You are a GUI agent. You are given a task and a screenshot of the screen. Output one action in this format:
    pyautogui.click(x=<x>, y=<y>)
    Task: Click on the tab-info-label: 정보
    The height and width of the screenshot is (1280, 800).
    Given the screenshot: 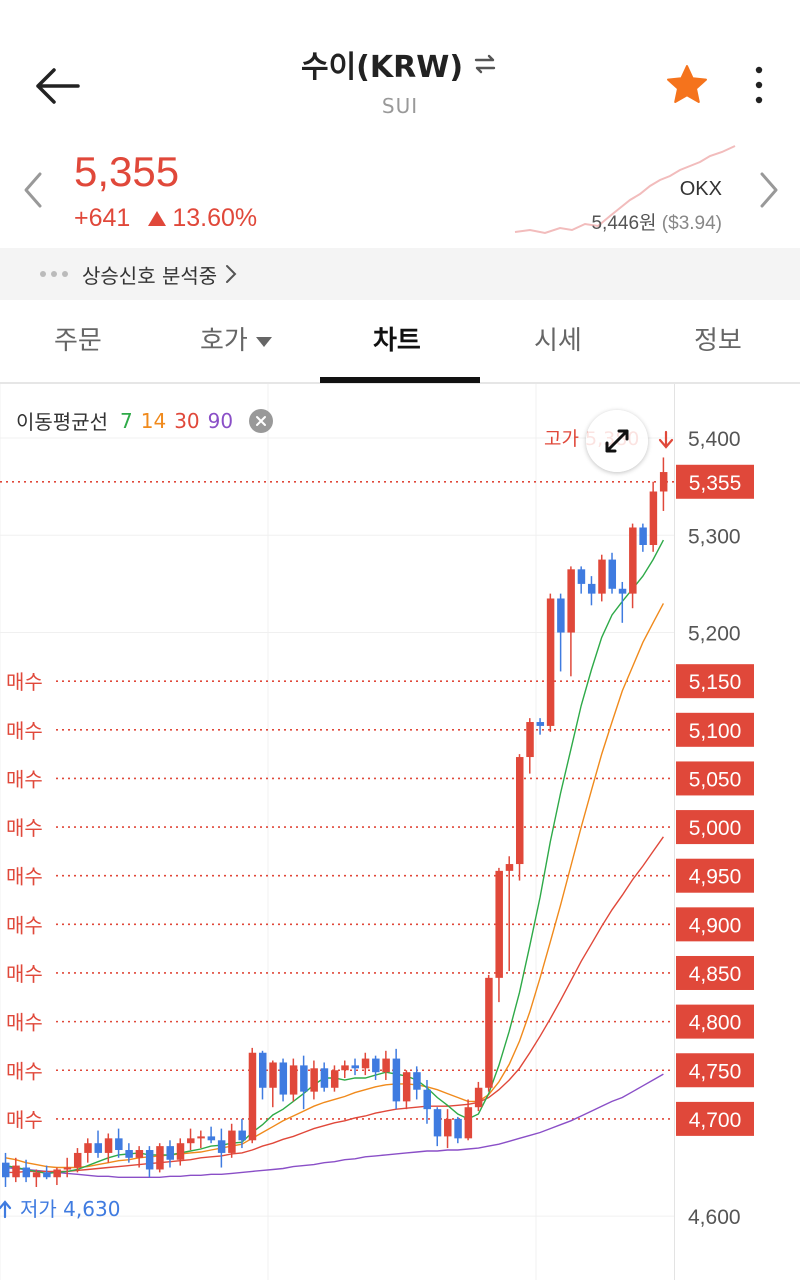 What is the action you would take?
    pyautogui.click(x=718, y=341)
    